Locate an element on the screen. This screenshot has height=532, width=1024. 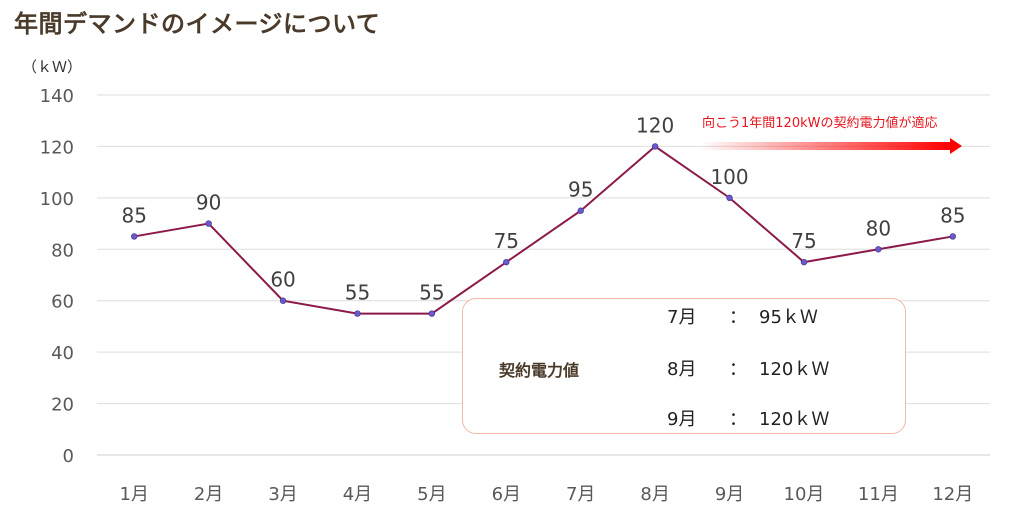
x-tick-label: 11月 is located at coordinates (878, 494).